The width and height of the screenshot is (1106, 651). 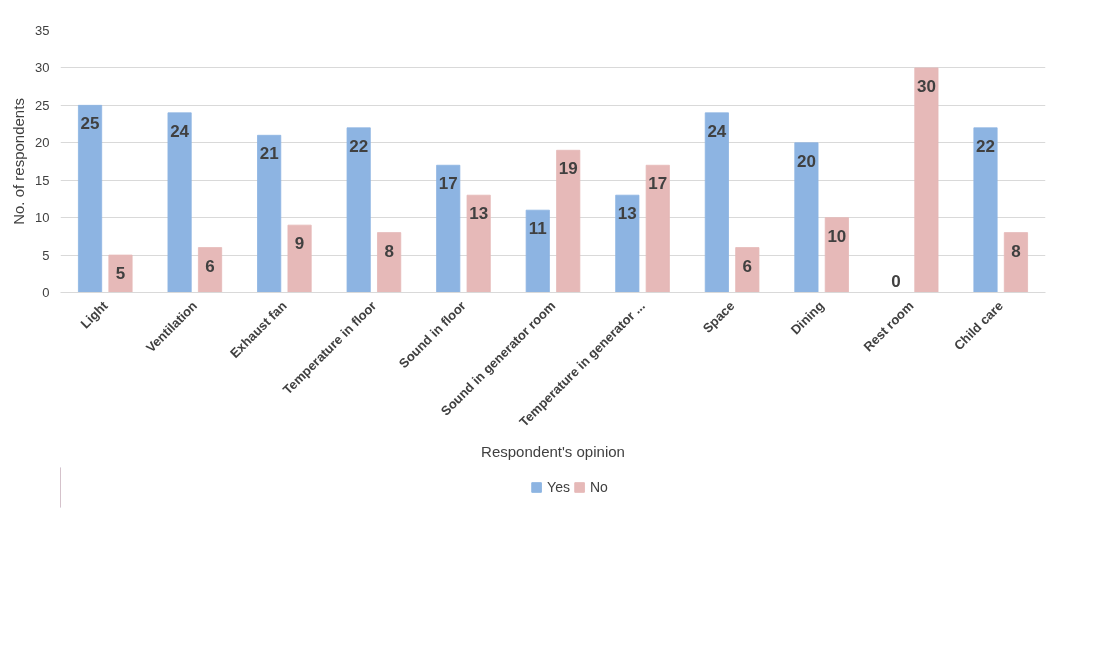 I want to click on data-label: 20, so click(x=806, y=161).